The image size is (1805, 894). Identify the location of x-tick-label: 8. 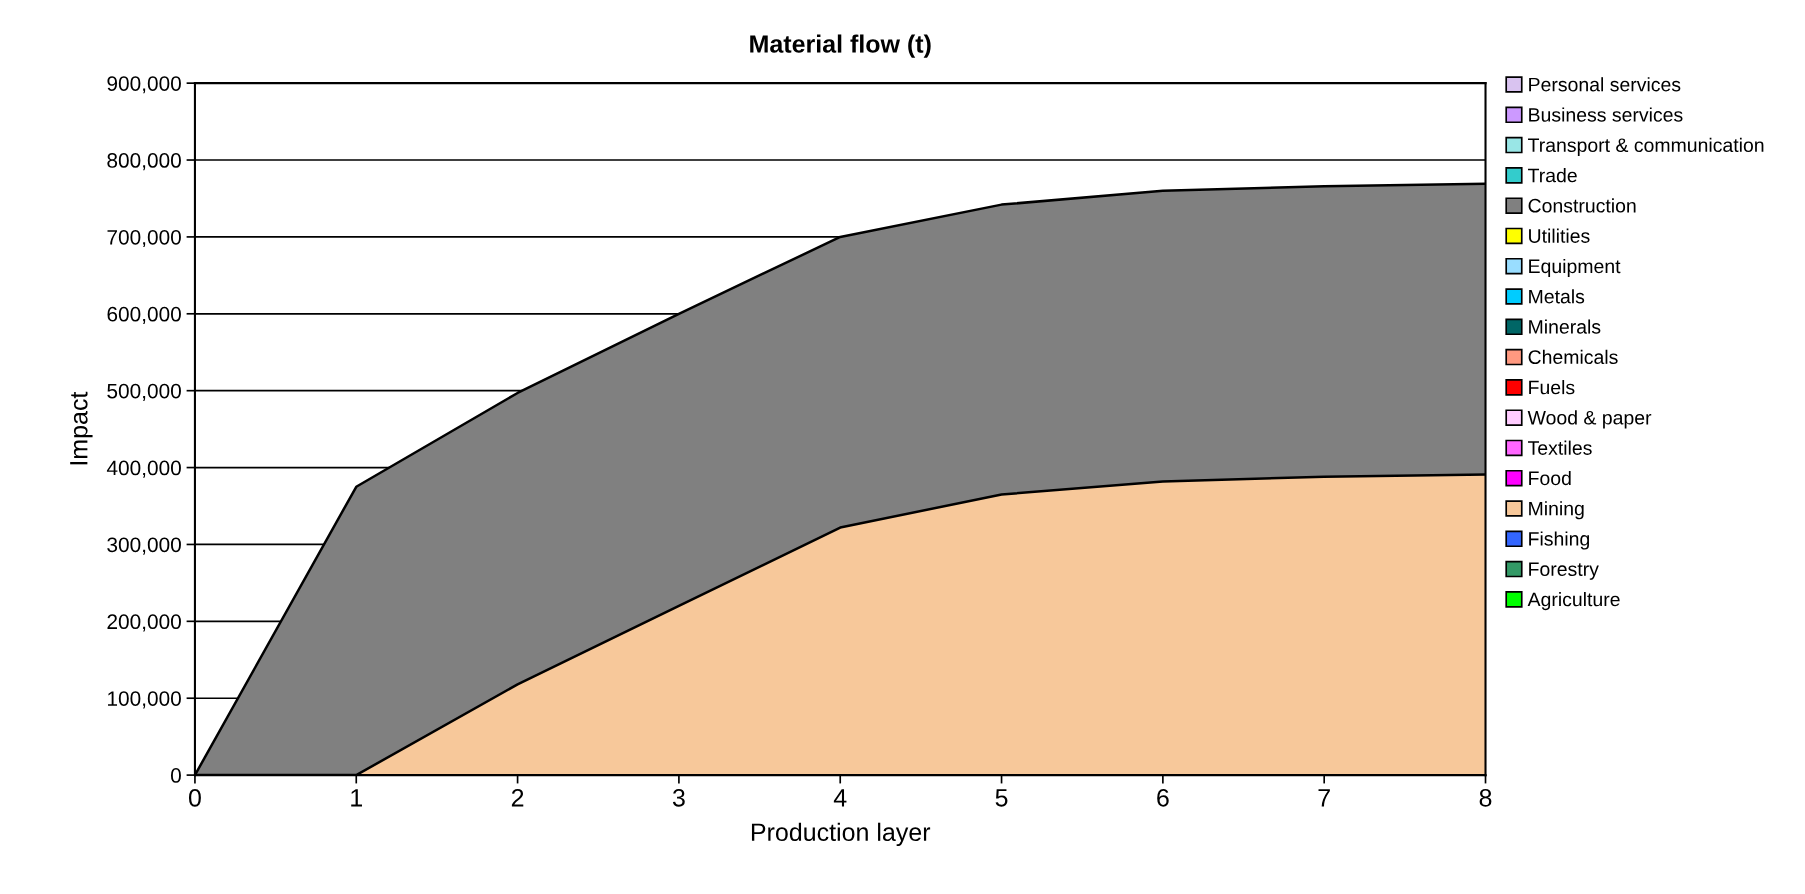
(1485, 797).